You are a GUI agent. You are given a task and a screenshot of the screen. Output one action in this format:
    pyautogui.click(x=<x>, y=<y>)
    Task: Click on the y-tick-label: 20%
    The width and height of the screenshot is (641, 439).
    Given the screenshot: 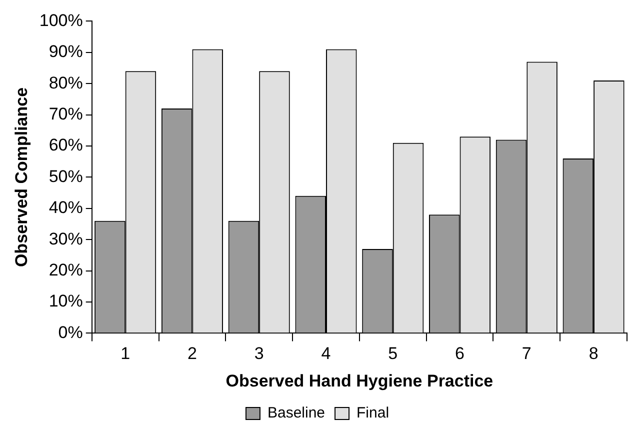 What is the action you would take?
    pyautogui.click(x=65, y=270)
    